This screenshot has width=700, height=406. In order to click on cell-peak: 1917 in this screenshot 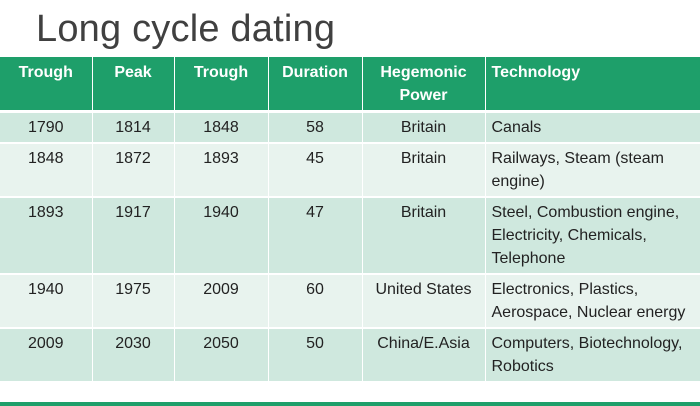, I will do `click(133, 236)`.